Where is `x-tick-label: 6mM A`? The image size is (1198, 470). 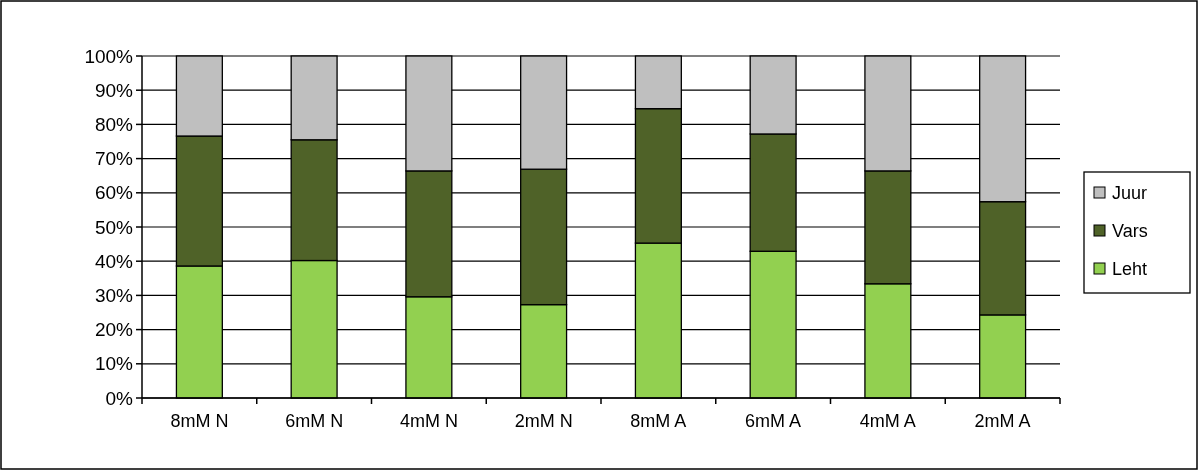
x-tick-label: 6mM A is located at coordinates (773, 421).